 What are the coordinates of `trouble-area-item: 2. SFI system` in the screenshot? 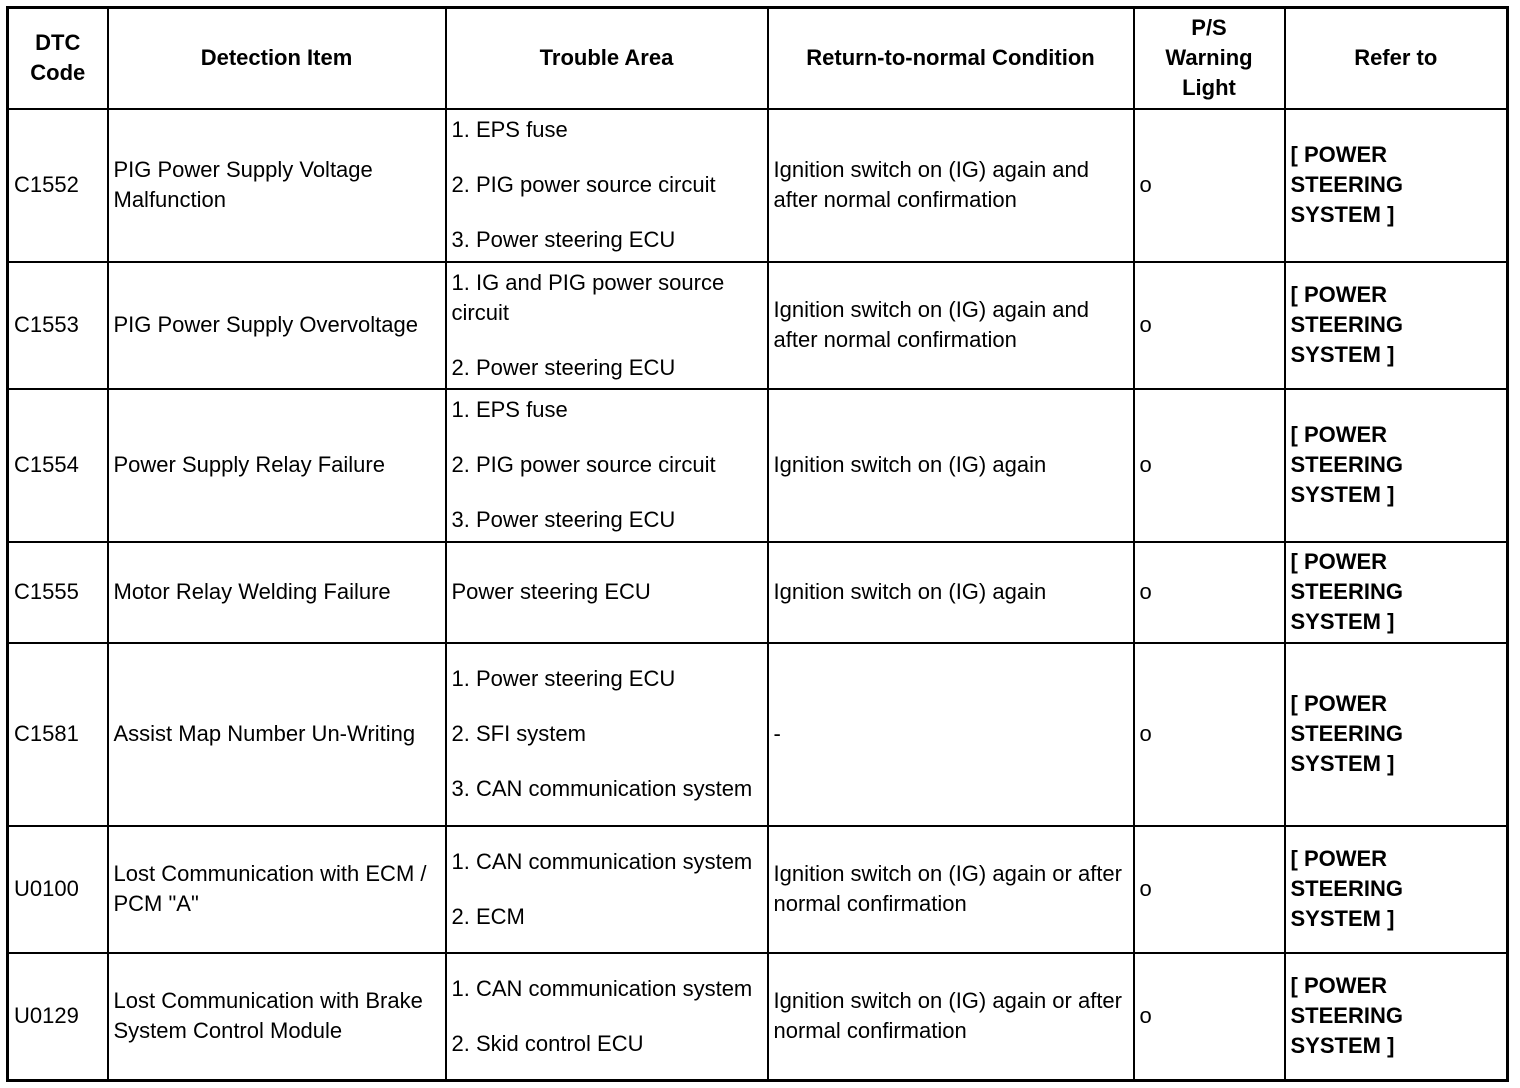 It's located at (518, 733).